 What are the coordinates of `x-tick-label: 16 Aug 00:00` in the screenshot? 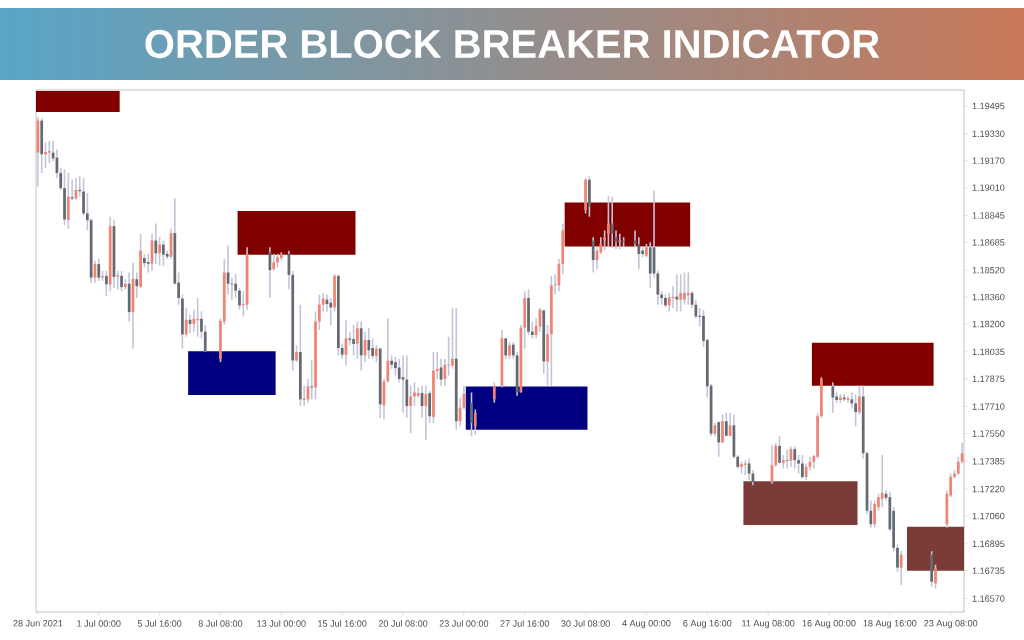 It's located at (829, 624).